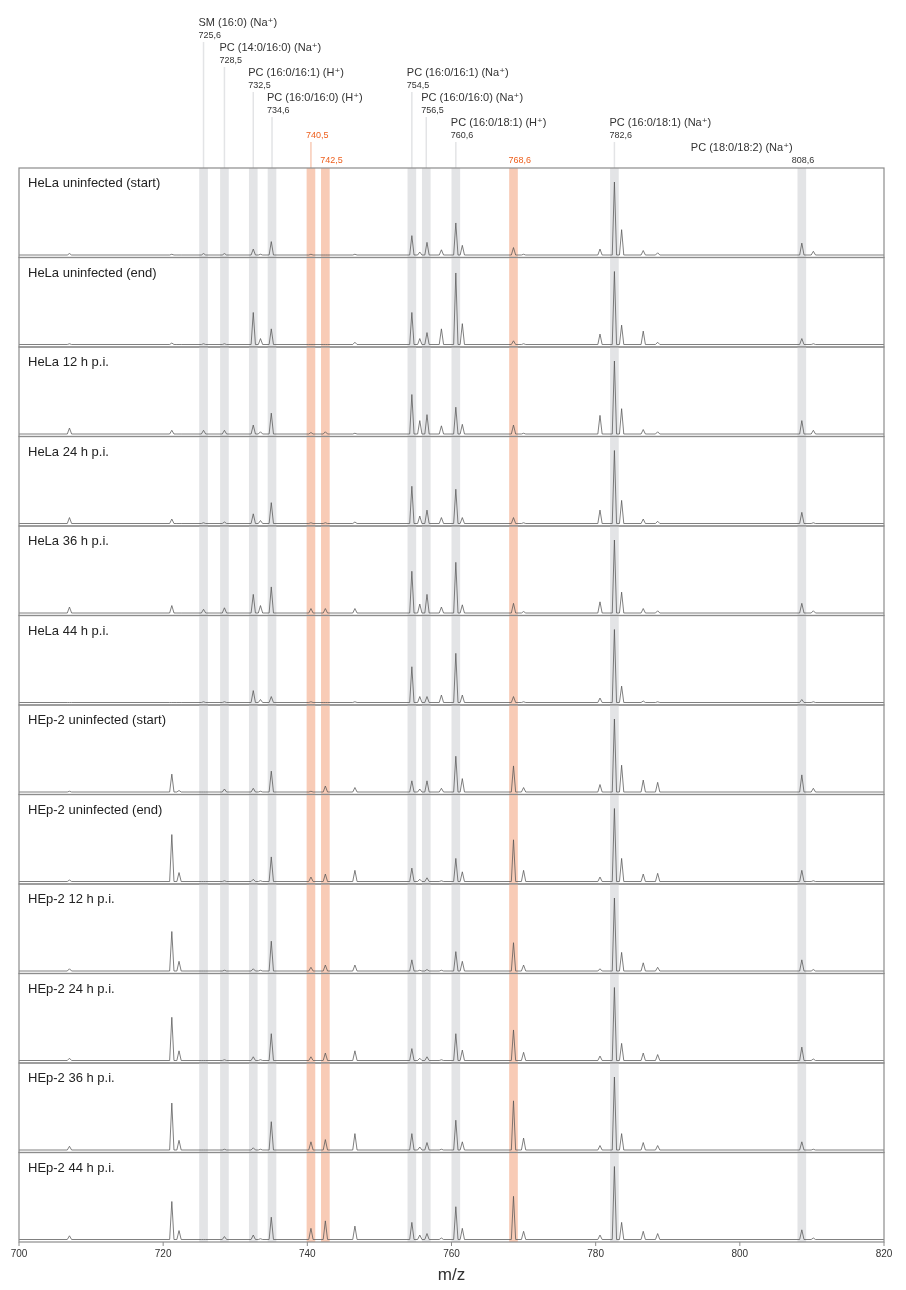  Describe the element at coordinates (740, 1253) in the screenshot. I see `x-tick-label: 800` at that location.